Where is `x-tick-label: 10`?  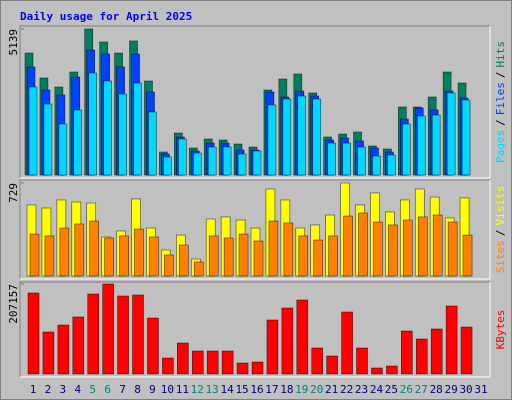
x-tick-label: 10 is located at coordinates (167, 389).